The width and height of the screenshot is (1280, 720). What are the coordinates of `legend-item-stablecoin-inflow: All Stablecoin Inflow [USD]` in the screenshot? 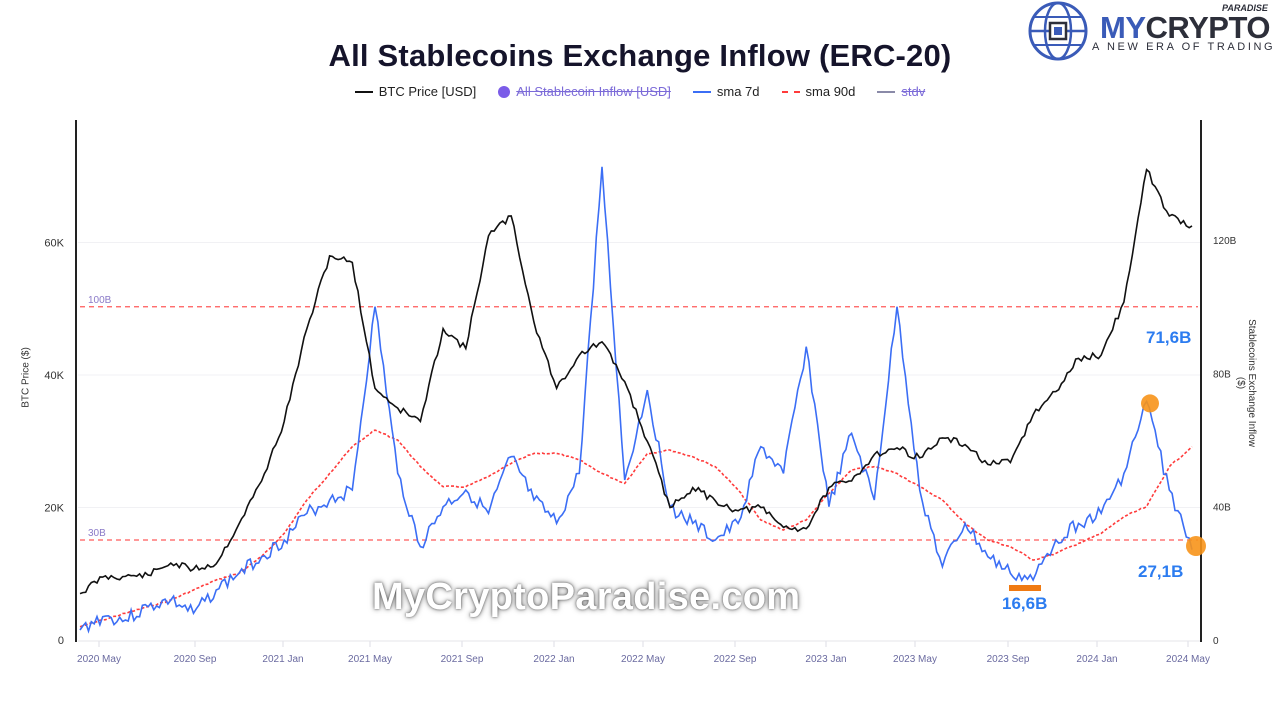 It's located at (584, 91).